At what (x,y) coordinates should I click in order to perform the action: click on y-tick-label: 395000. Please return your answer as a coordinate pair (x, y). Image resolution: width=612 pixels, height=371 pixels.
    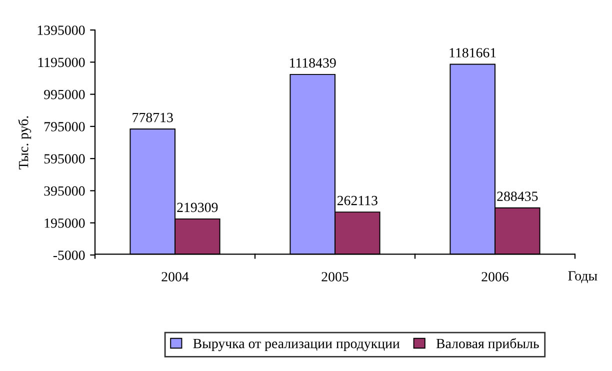
    Looking at the image, I should click on (64, 191).